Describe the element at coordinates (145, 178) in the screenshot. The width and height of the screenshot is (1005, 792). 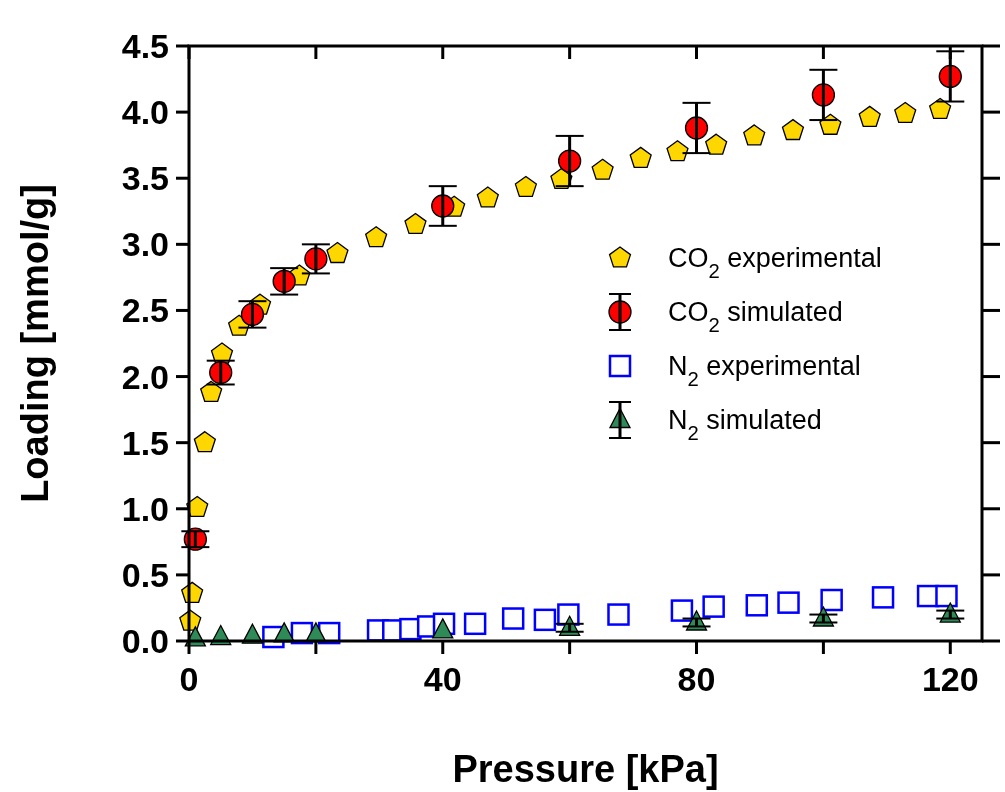
I see `y-tick-label: 3.5` at that location.